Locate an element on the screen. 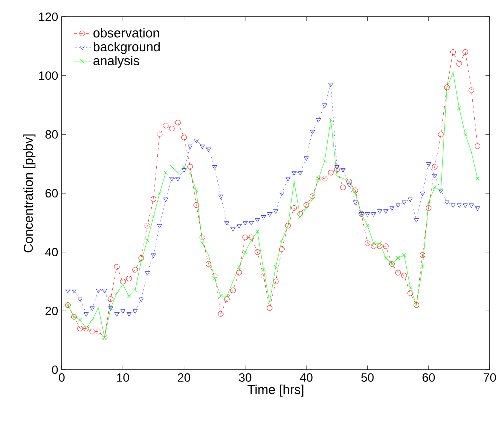 The width and height of the screenshot is (502, 429). y-tick-label: 60 is located at coordinates (52, 193).